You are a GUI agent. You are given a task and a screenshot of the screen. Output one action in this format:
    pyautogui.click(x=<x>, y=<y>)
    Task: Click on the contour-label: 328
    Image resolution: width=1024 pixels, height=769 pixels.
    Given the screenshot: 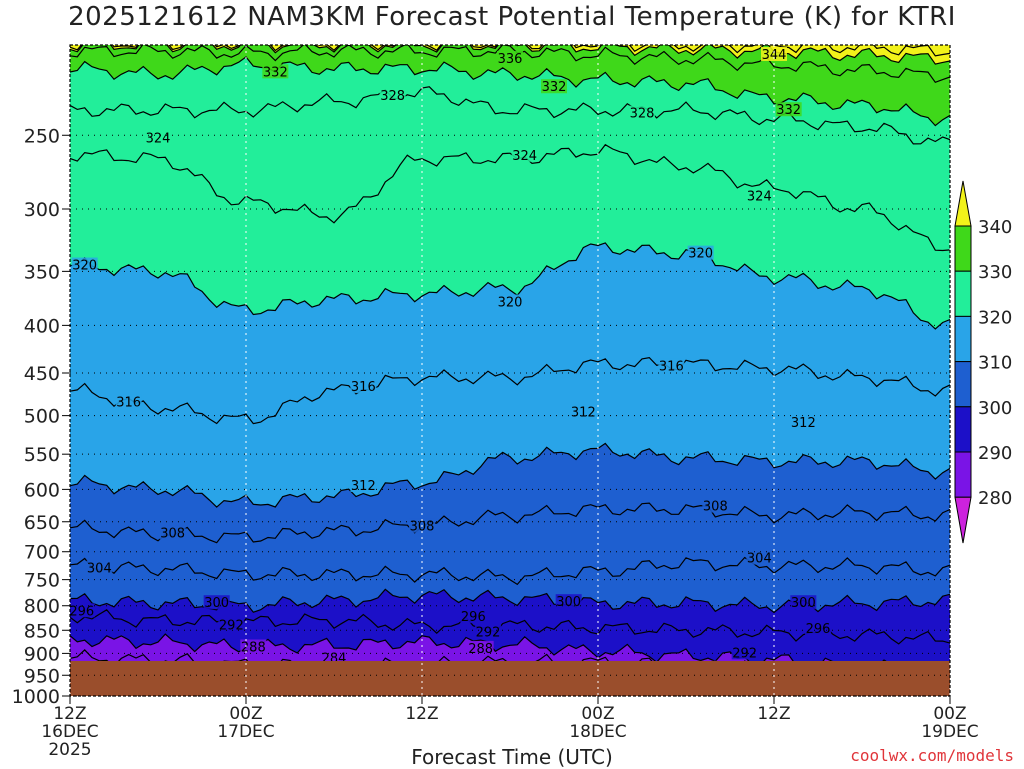 What is the action you would take?
    pyautogui.click(x=642, y=113)
    